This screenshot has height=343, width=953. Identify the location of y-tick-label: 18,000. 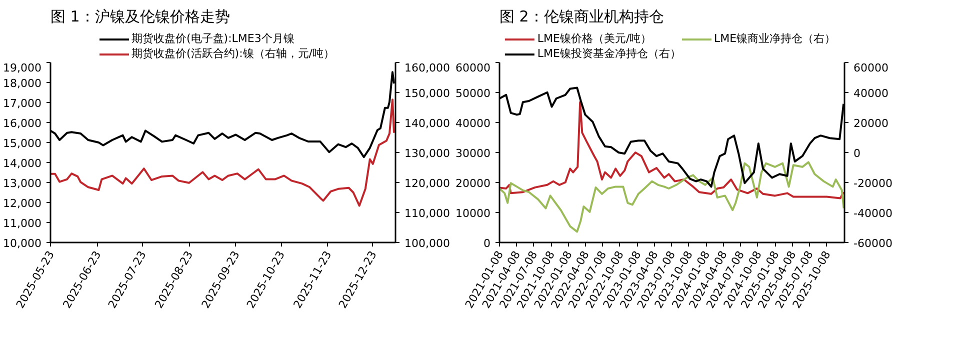
(22, 83).